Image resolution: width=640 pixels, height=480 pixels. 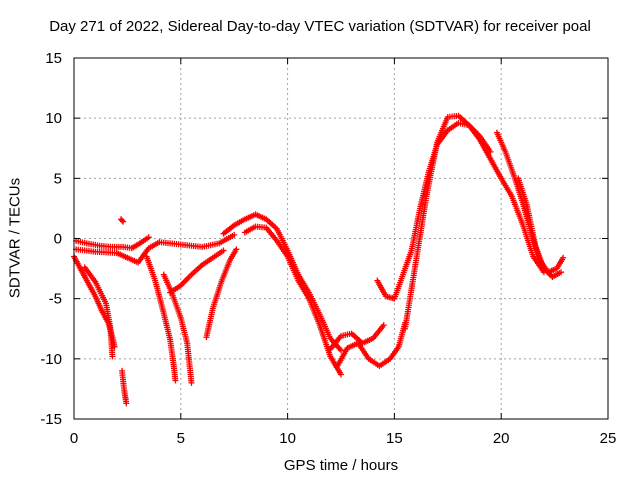 What do you see at coordinates (51, 359) in the screenshot?
I see `y-tick-label: -10` at bounding box center [51, 359].